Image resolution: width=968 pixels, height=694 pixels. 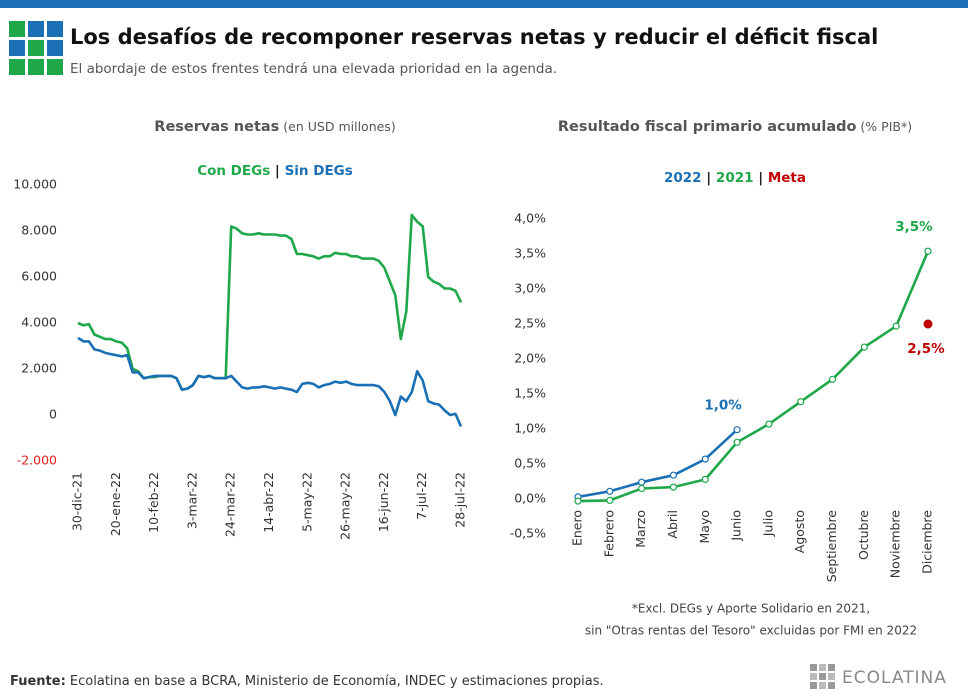 What do you see at coordinates (37, 460) in the screenshot?
I see `y-tick-label: -2.000` at bounding box center [37, 460].